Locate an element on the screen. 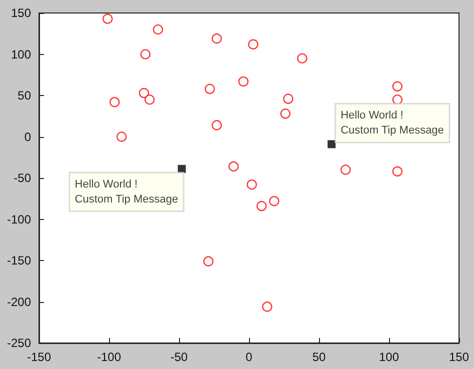  y-tick-label: -50 is located at coordinates (23, 178).